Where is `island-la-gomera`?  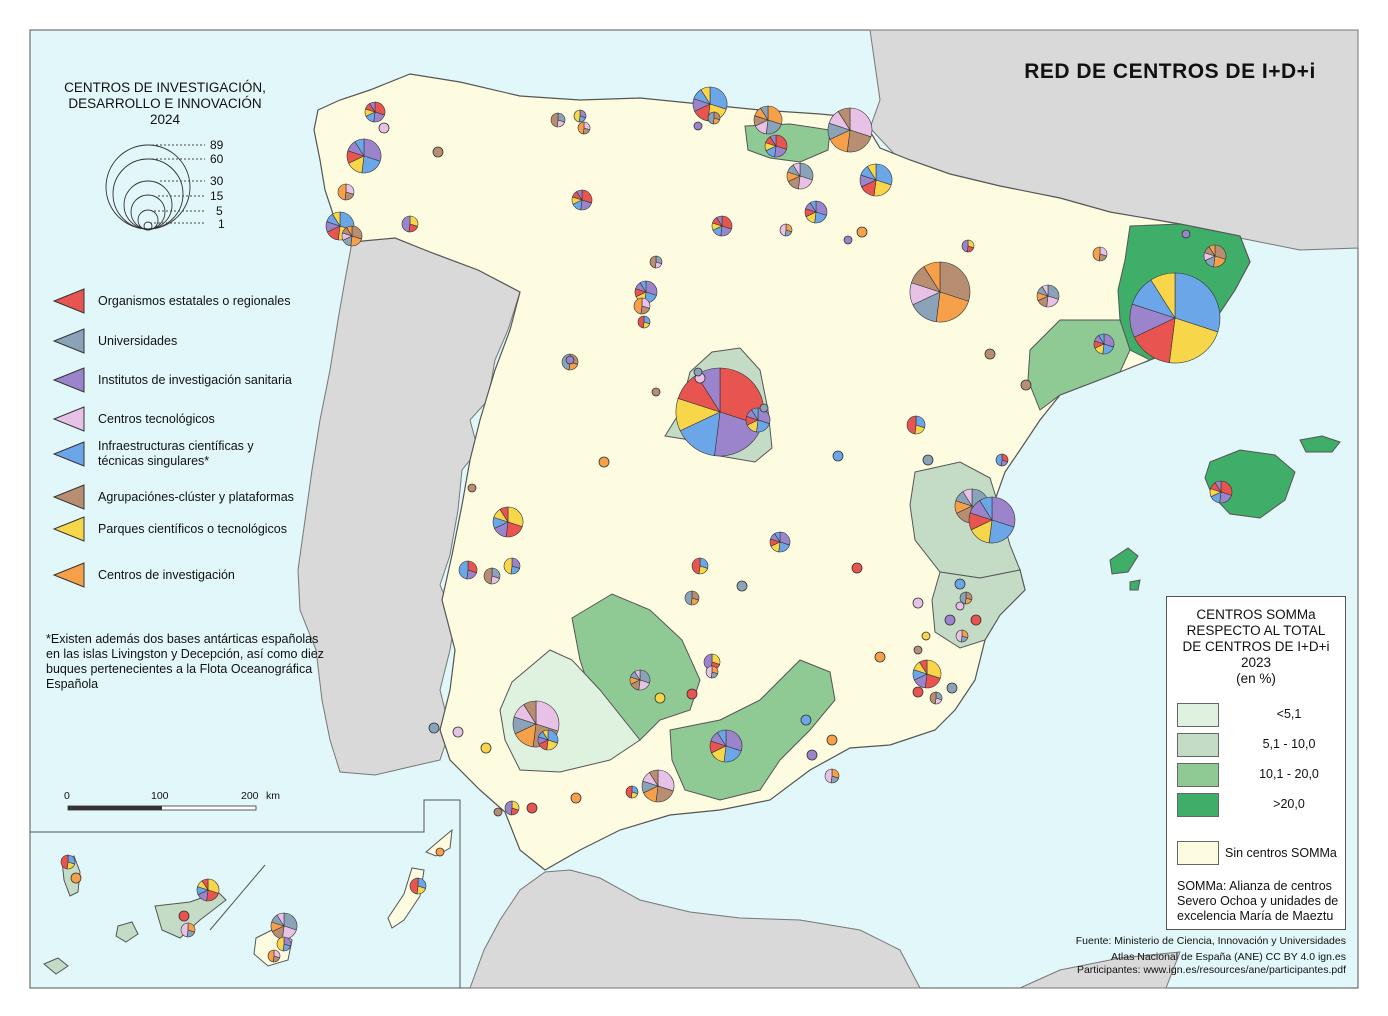 island-la-gomera is located at coordinates (127, 932).